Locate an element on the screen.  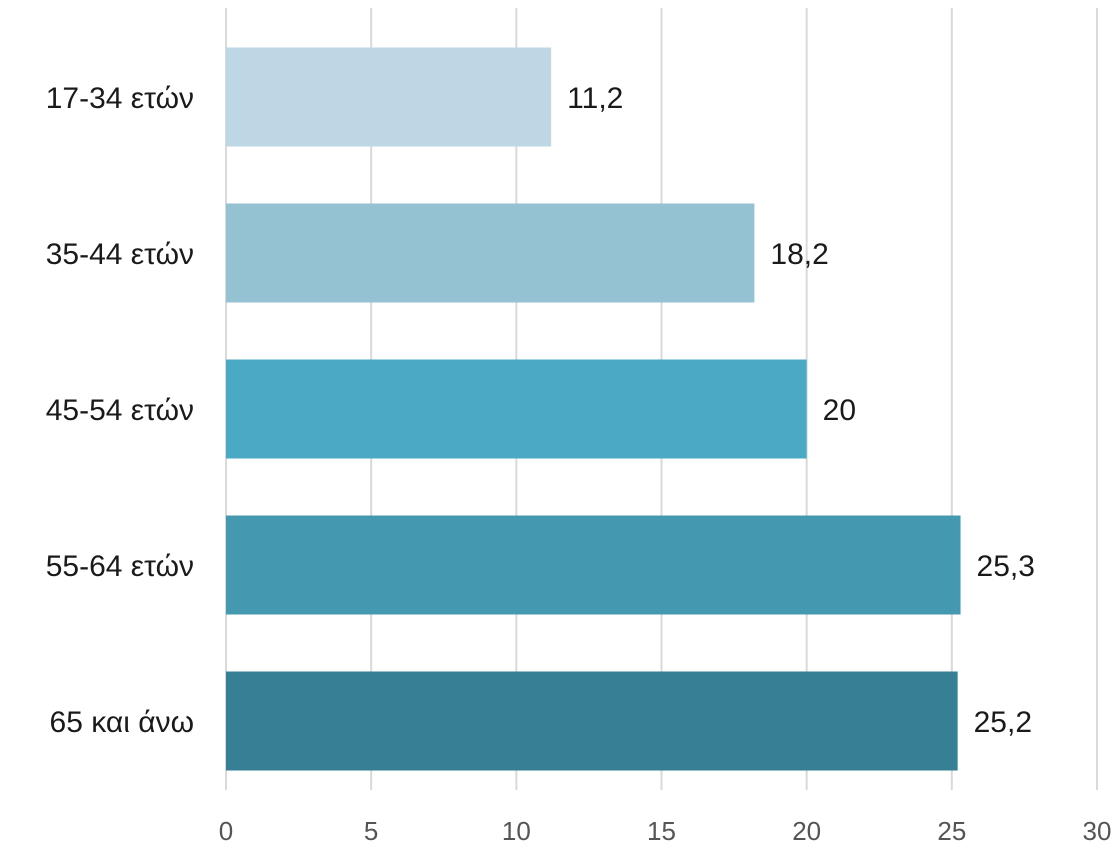
x-tick-label: 10 is located at coordinates (516, 830).